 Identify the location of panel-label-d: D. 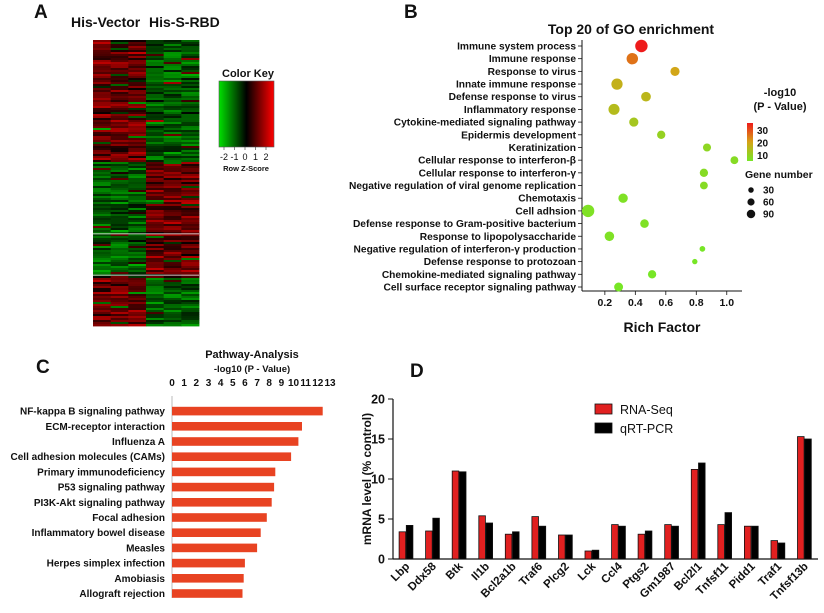
(417, 371).